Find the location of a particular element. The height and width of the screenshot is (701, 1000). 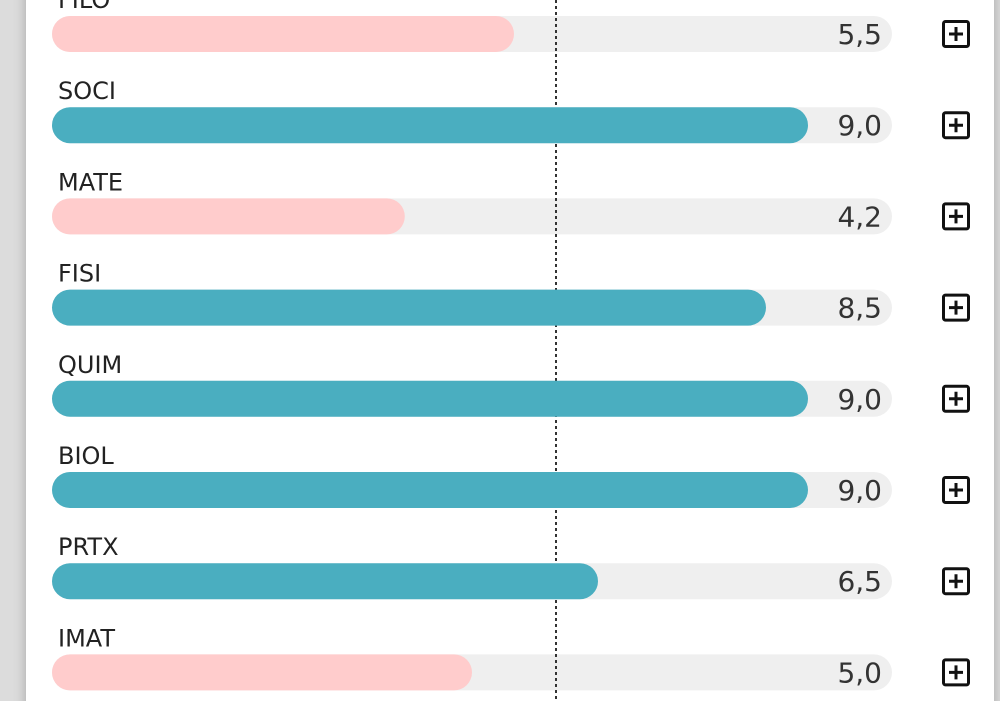

value-label: 4,2 is located at coordinates (859, 216).